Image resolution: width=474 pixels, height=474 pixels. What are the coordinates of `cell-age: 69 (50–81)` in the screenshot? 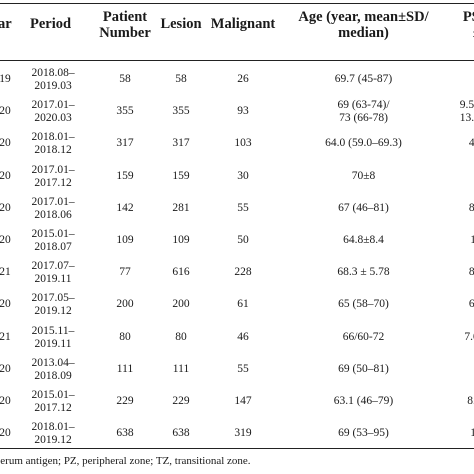 It's located at (363, 369).